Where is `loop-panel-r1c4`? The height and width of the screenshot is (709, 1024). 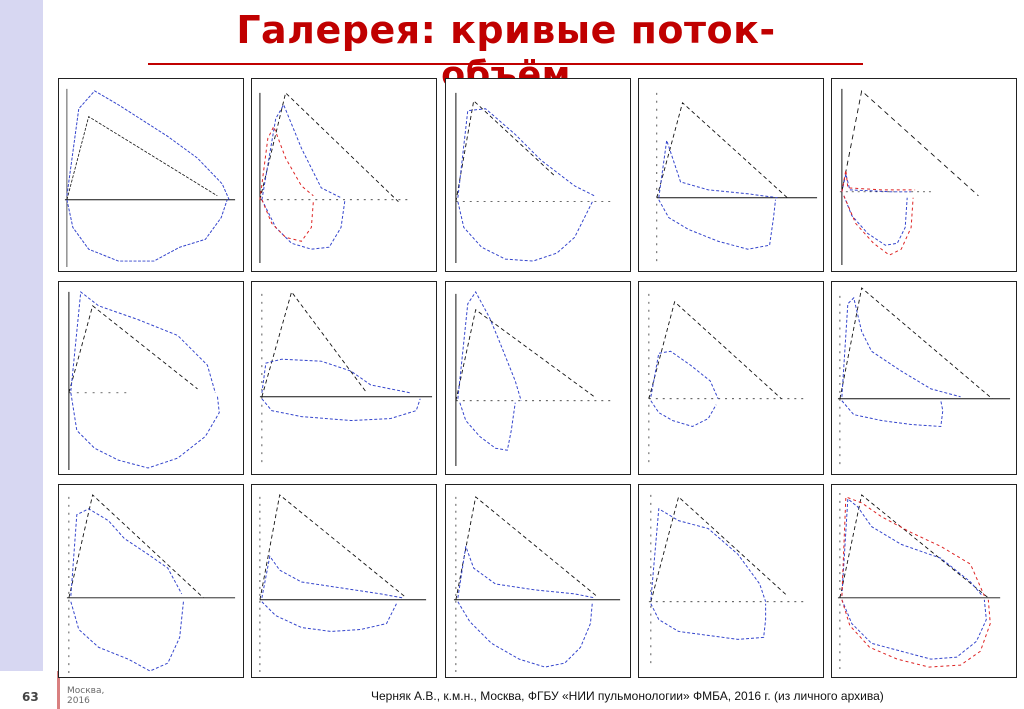 loop-panel-r1c4 is located at coordinates (731, 175).